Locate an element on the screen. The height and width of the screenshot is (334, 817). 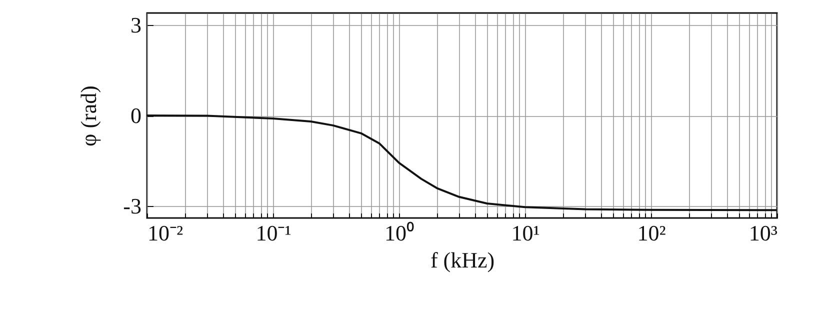
x-tick-label: 10⁰ is located at coordinates (399, 233).